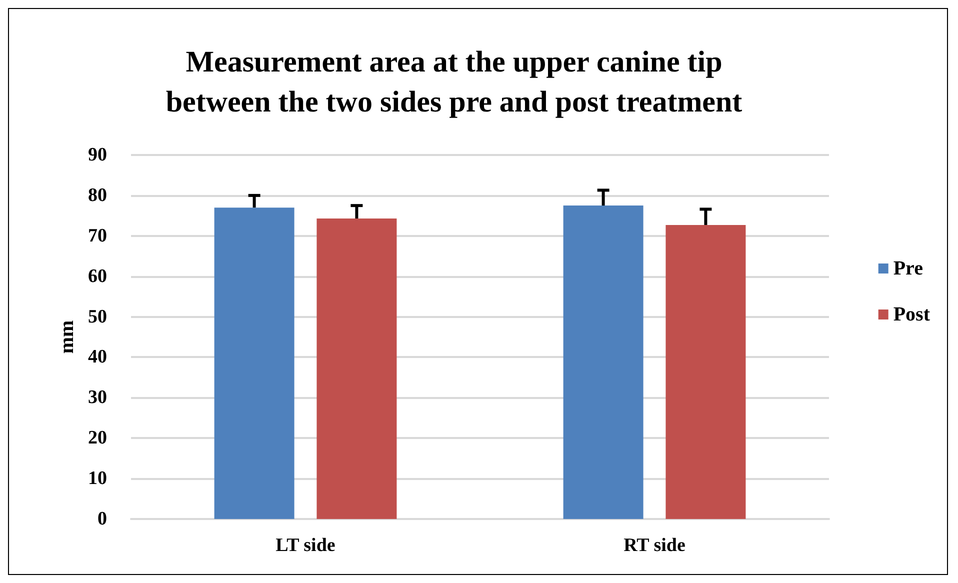 The width and height of the screenshot is (958, 583). I want to click on y-tick-label: 90, so click(97, 155).